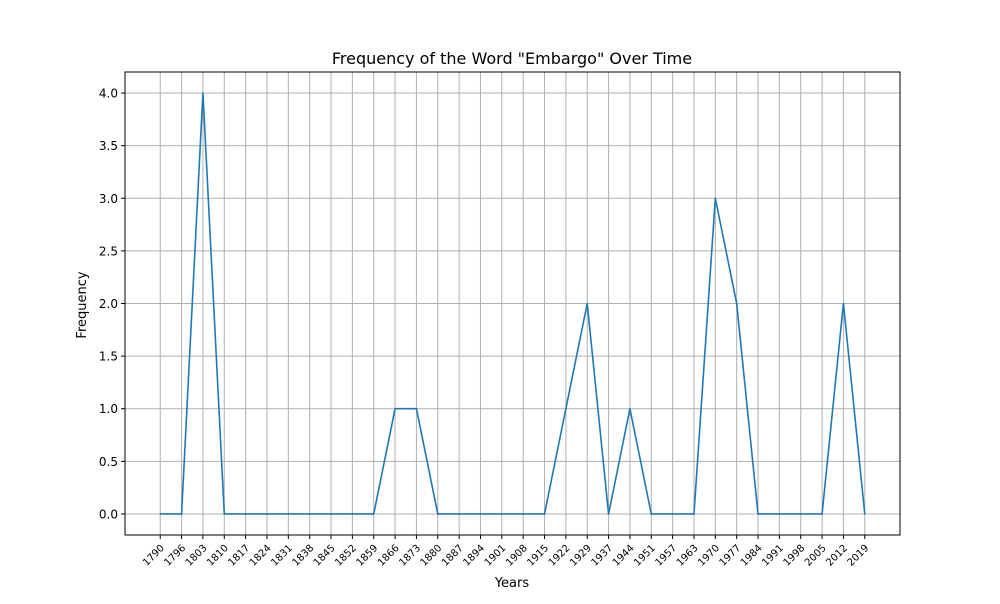 This screenshot has height=604, width=1000. Describe the element at coordinates (108, 146) in the screenshot. I see `y-tick-label: 3.5` at that location.